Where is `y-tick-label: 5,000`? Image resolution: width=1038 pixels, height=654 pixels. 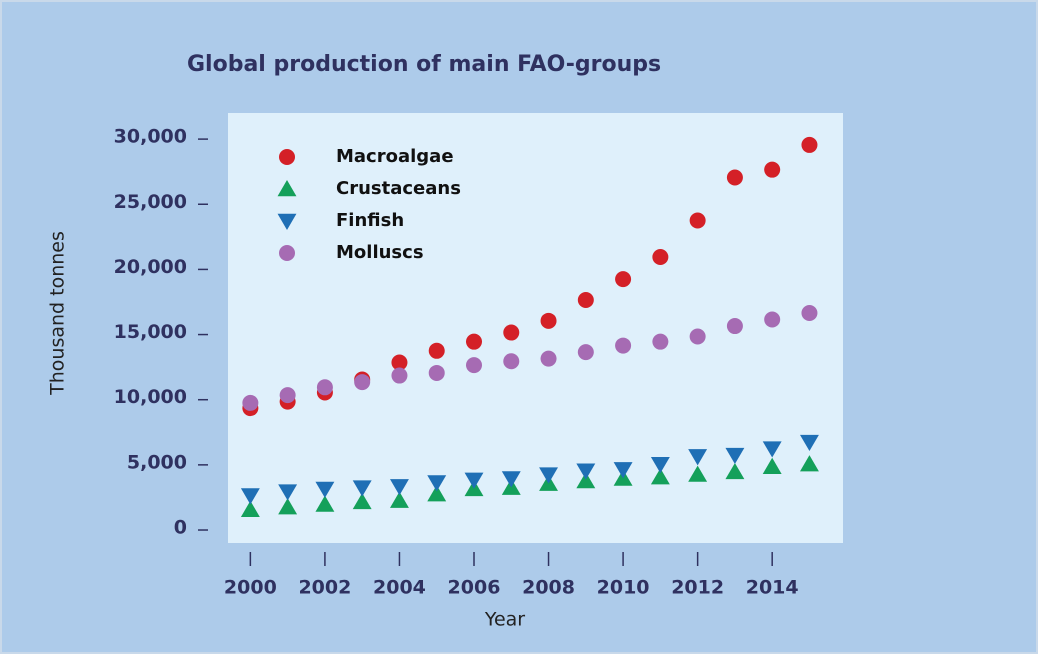
y-tick-label: 5,000 is located at coordinates (157, 462).